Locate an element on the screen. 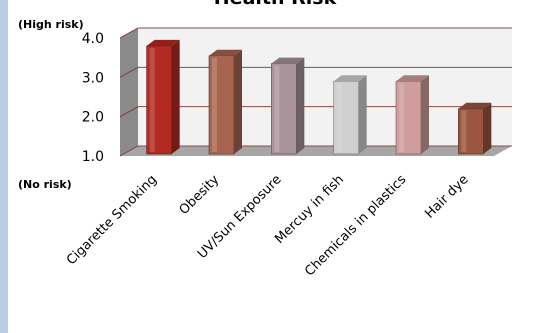 This screenshot has width=541, height=333. y-tick-label: 3.0 is located at coordinates (93, 78).